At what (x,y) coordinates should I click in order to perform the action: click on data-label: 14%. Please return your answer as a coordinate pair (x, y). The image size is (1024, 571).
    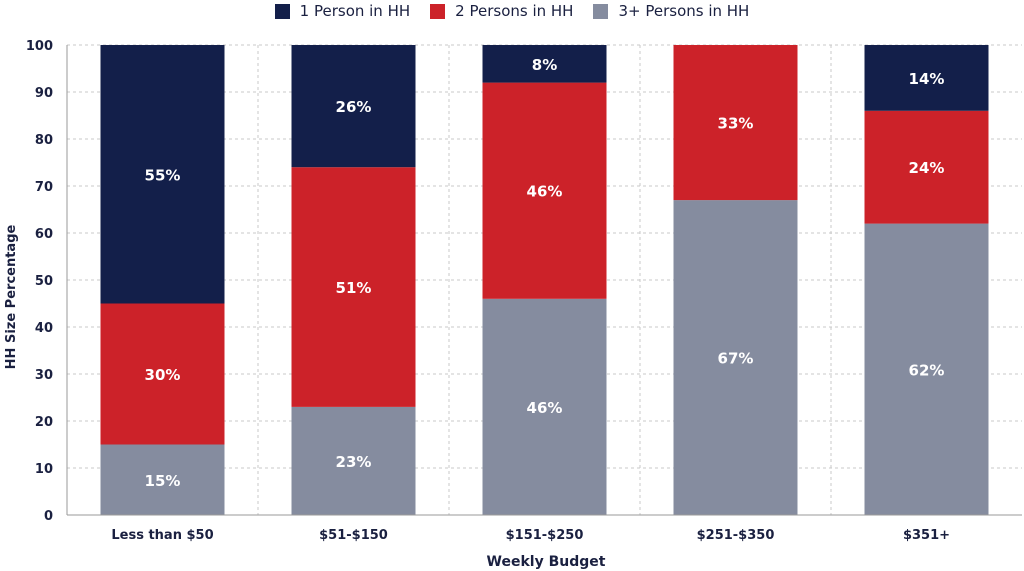
    Looking at the image, I should click on (927, 79).